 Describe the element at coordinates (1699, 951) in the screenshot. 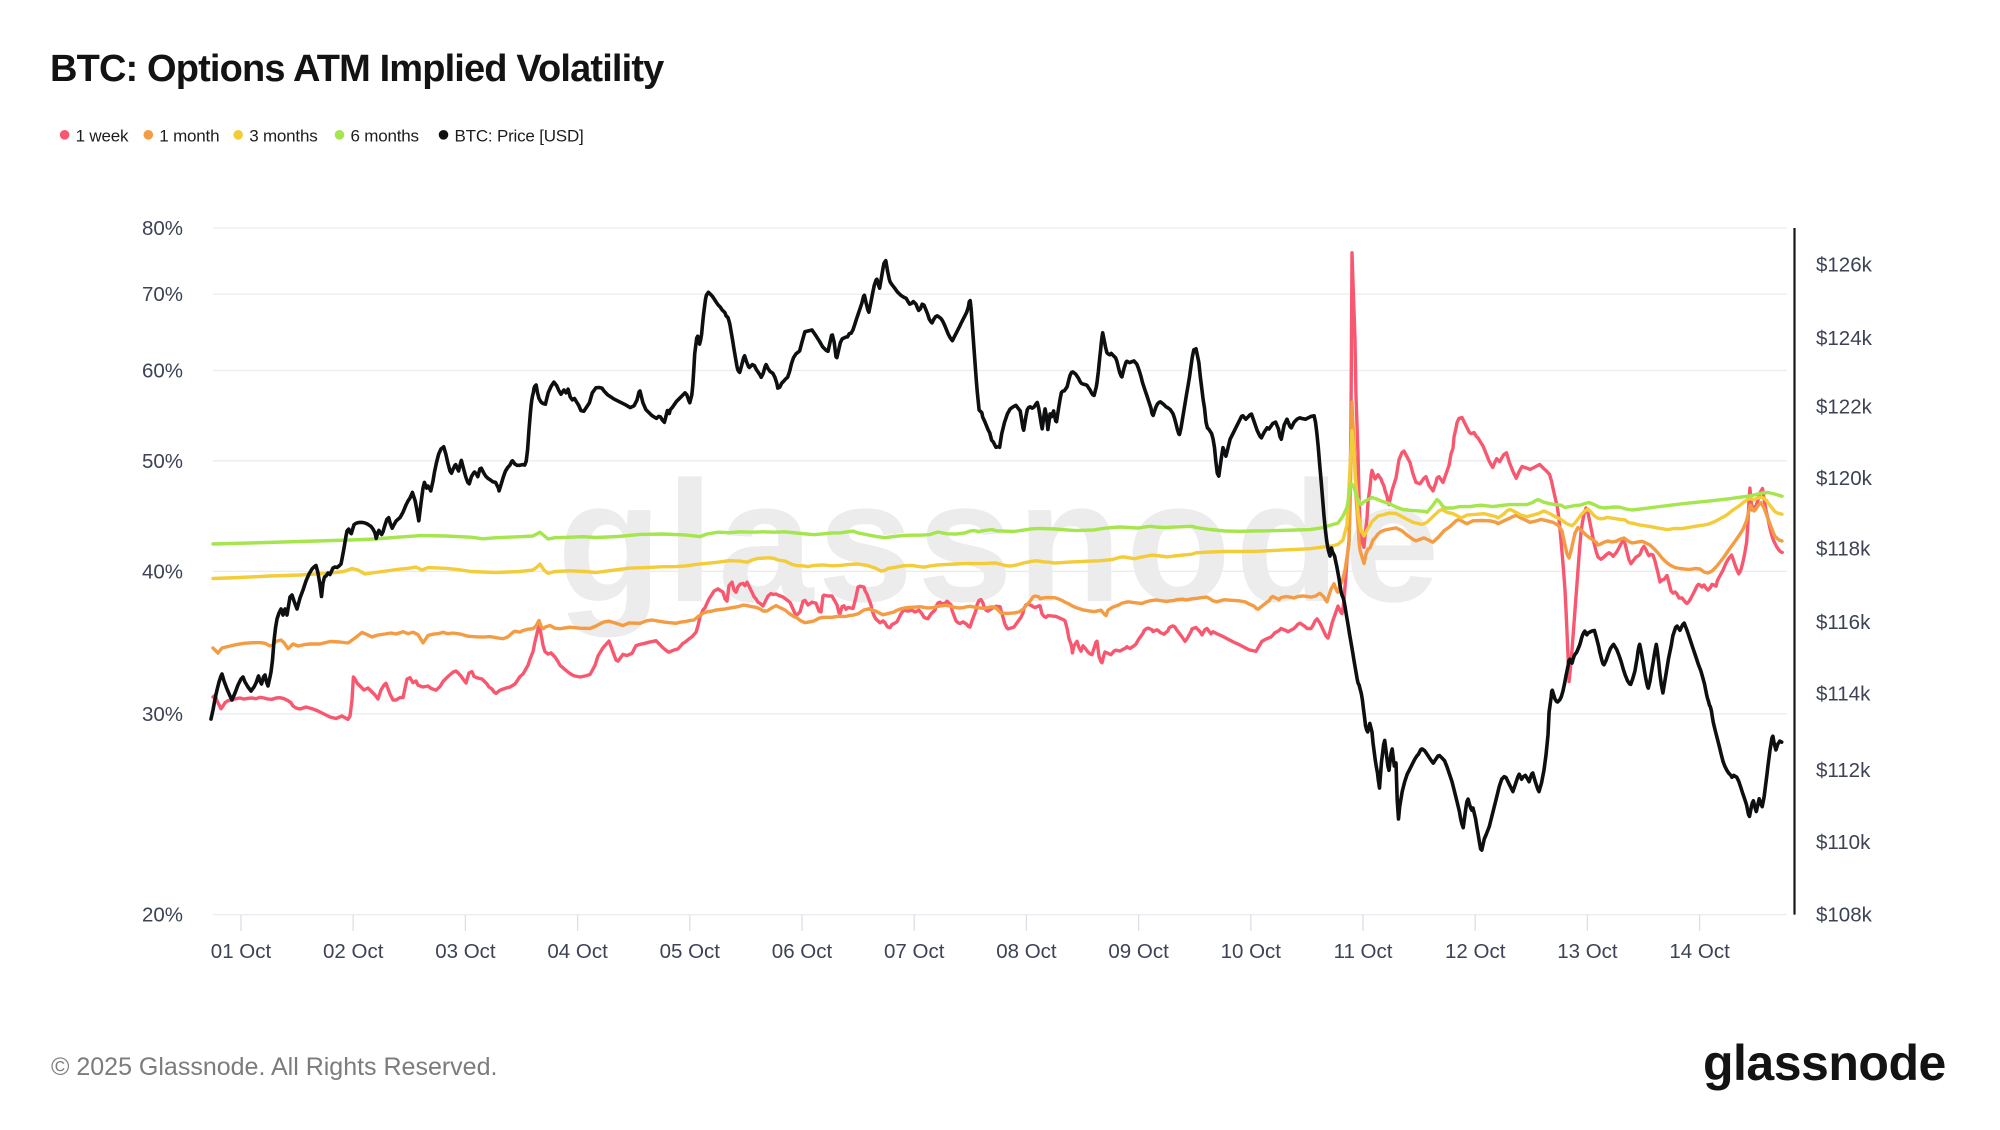

I see `svg-text: 14 Oct` at that location.